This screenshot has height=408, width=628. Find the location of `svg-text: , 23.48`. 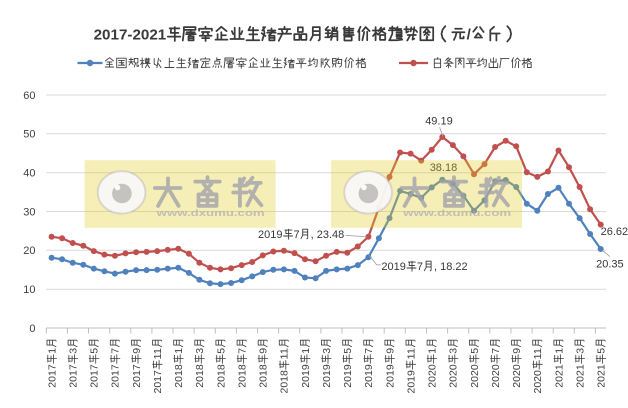

svg-text: , 23.48 is located at coordinates (328, 235).